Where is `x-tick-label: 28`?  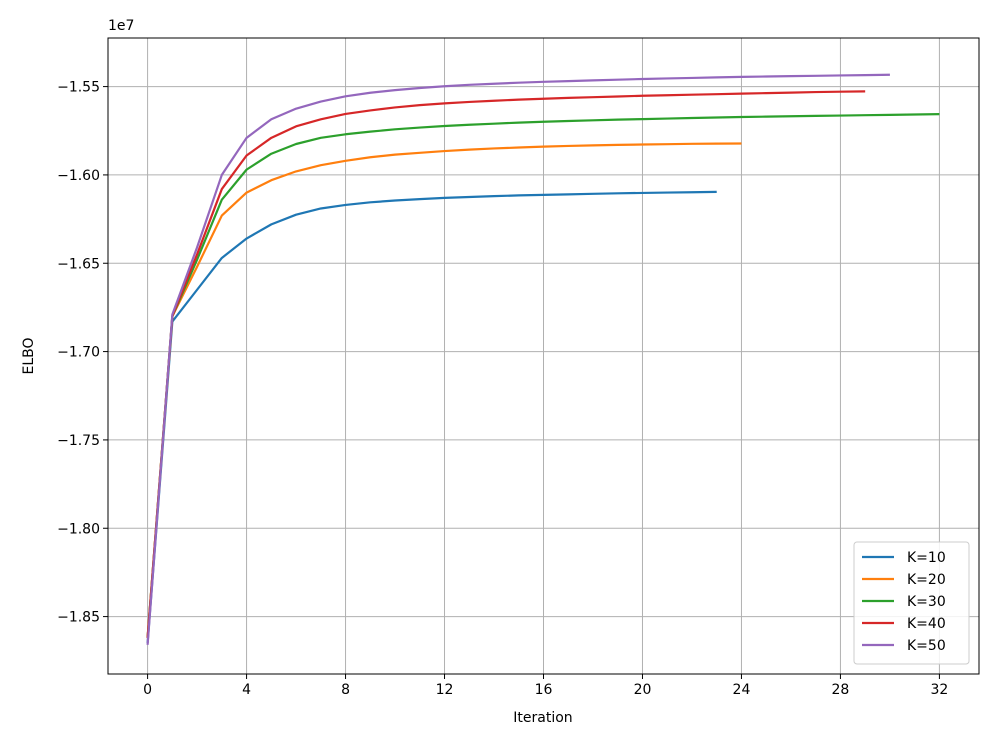 x-tick-label: 28 is located at coordinates (841, 690).